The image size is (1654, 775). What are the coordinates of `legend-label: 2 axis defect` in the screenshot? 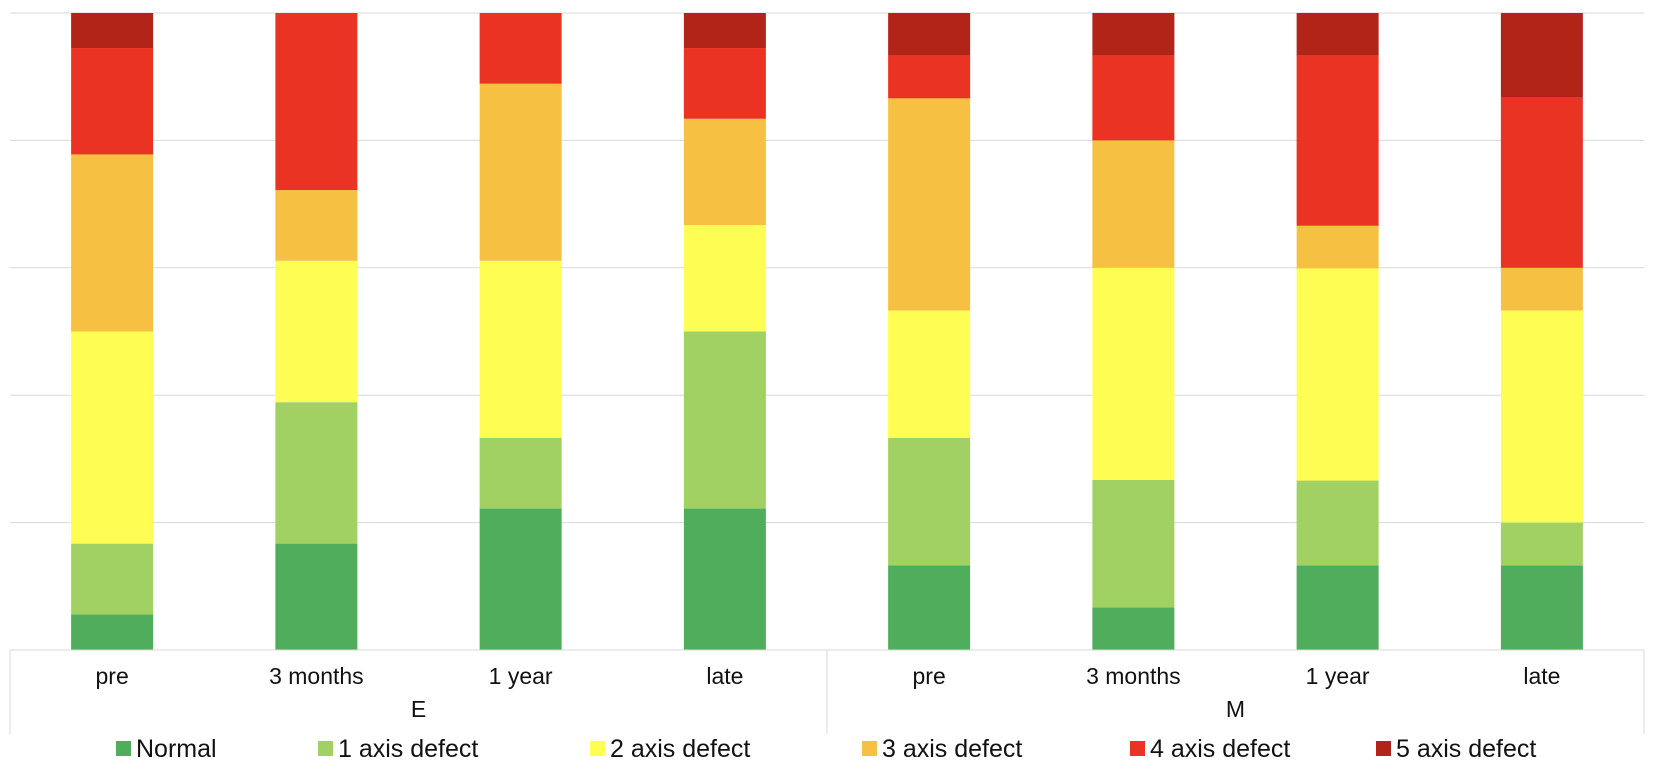 It's located at (680, 749).